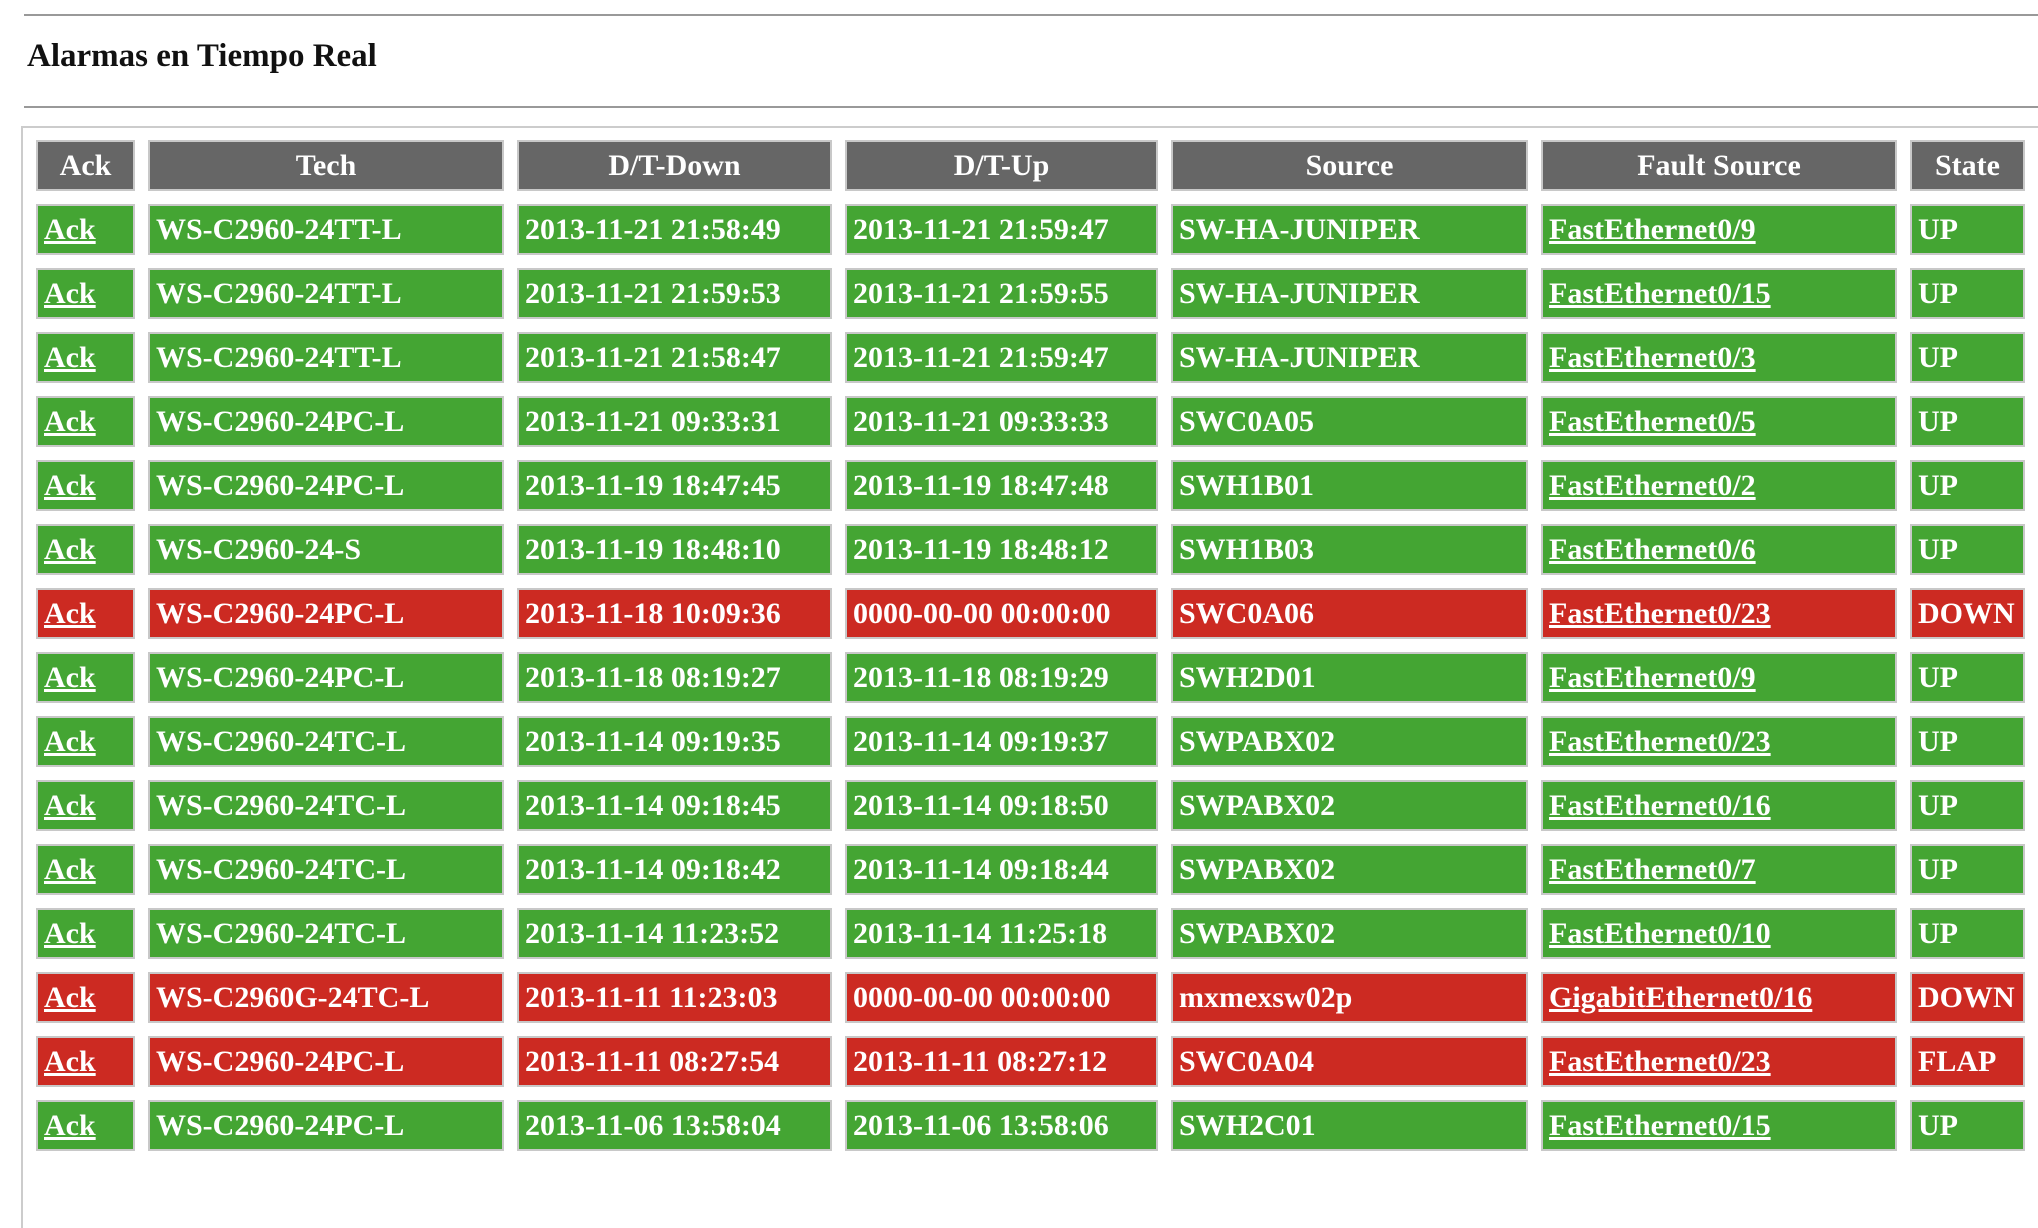  What do you see at coordinates (1349, 1061) in the screenshot?
I see `source-cell: SWC0A04` at bounding box center [1349, 1061].